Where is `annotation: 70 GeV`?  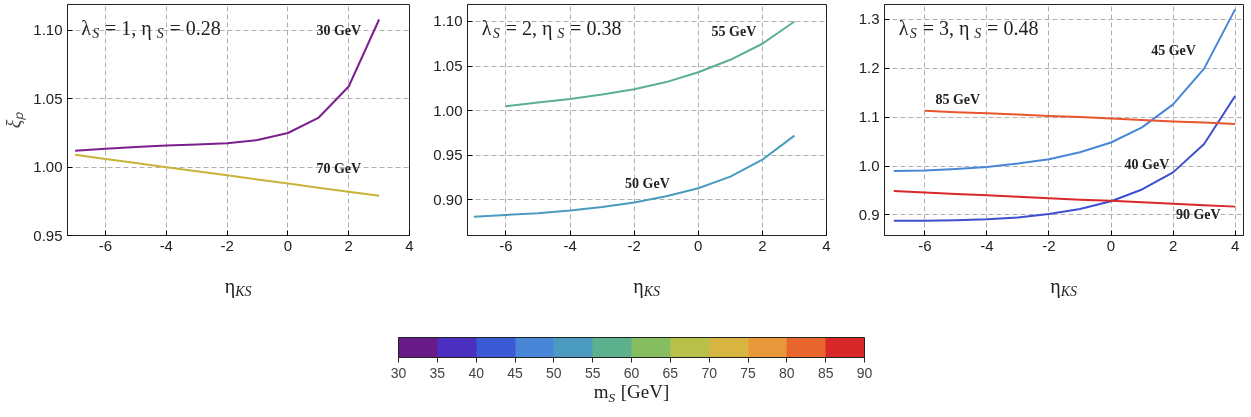
annotation: 70 GeV is located at coordinates (339, 169).